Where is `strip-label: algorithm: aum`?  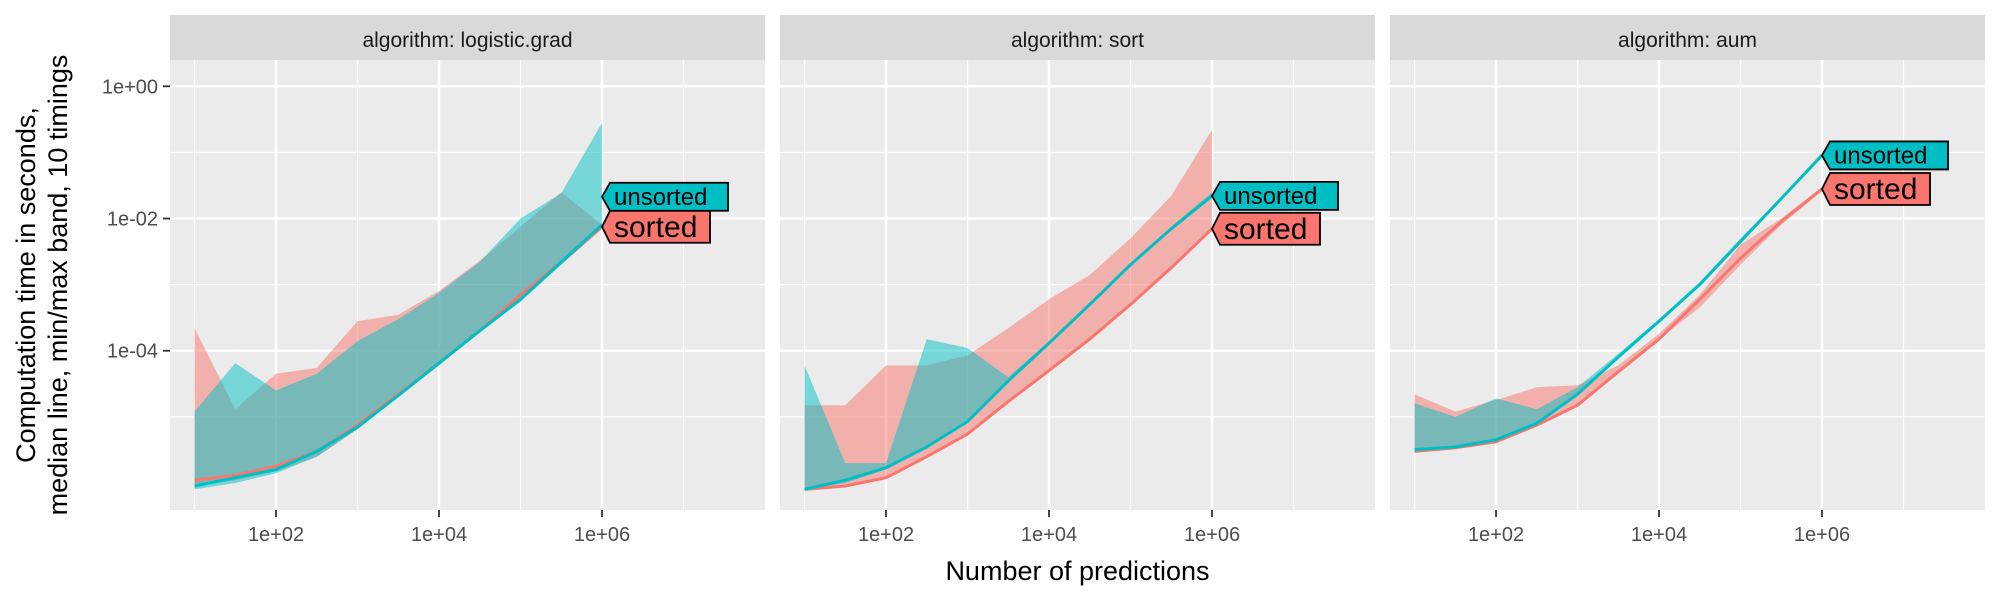 strip-label: algorithm: aum is located at coordinates (1687, 40).